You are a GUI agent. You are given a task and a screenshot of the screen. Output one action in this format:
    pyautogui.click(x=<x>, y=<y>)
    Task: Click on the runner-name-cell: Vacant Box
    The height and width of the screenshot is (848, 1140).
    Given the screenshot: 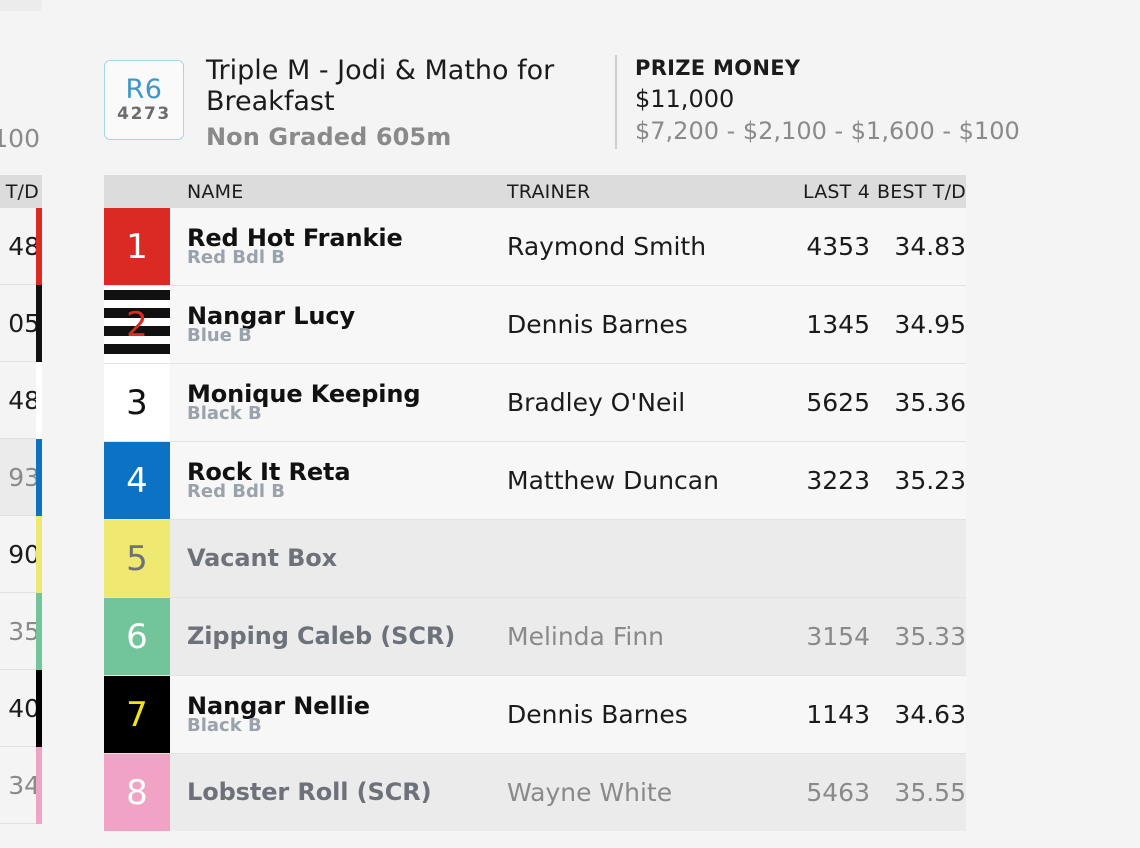 What is the action you would take?
    pyautogui.click(x=337, y=558)
    